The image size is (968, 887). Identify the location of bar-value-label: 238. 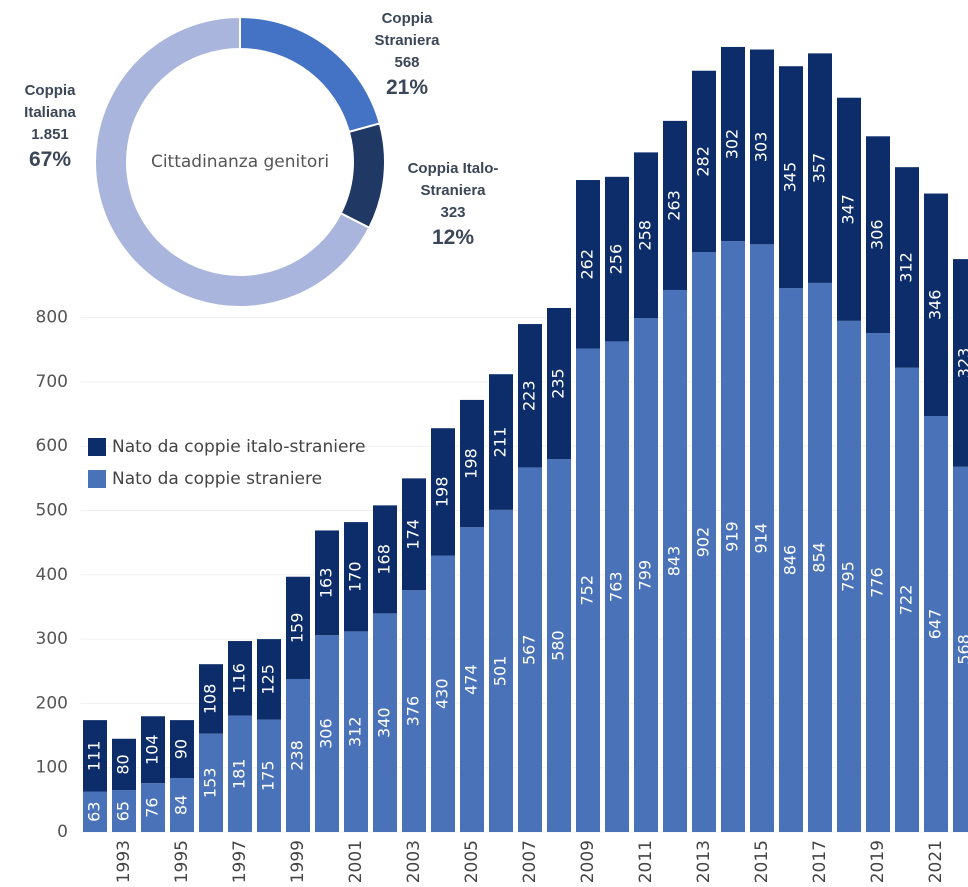
(297, 755).